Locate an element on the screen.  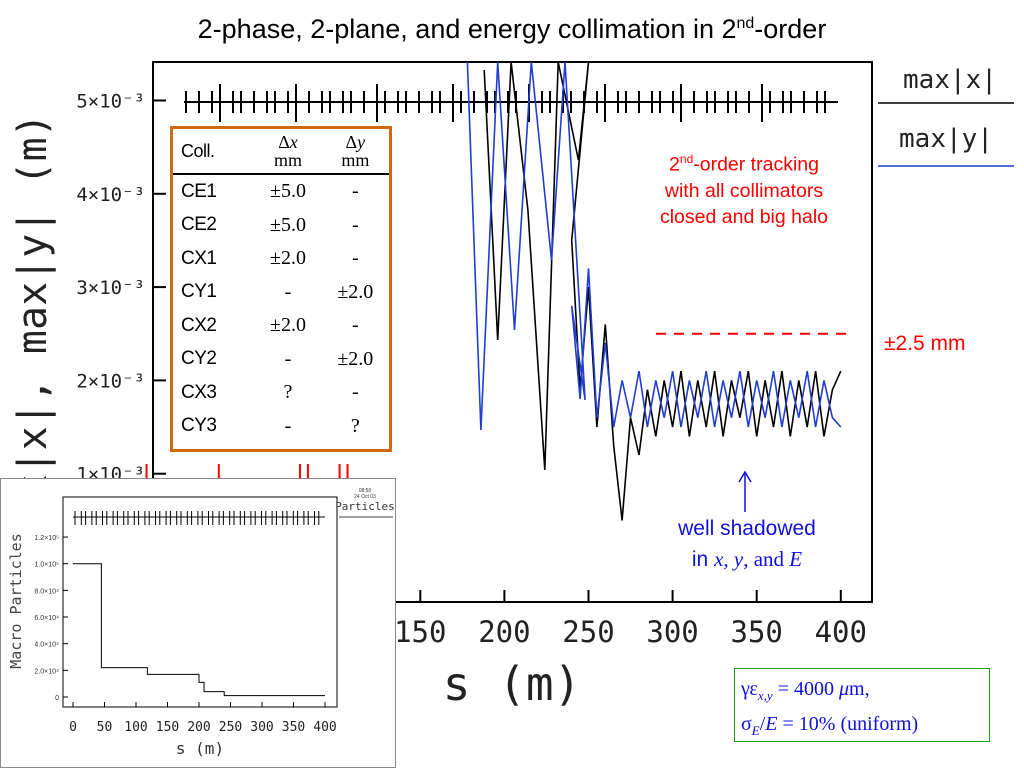
inset-y-label: Macro Particles is located at coordinates (16, 600).